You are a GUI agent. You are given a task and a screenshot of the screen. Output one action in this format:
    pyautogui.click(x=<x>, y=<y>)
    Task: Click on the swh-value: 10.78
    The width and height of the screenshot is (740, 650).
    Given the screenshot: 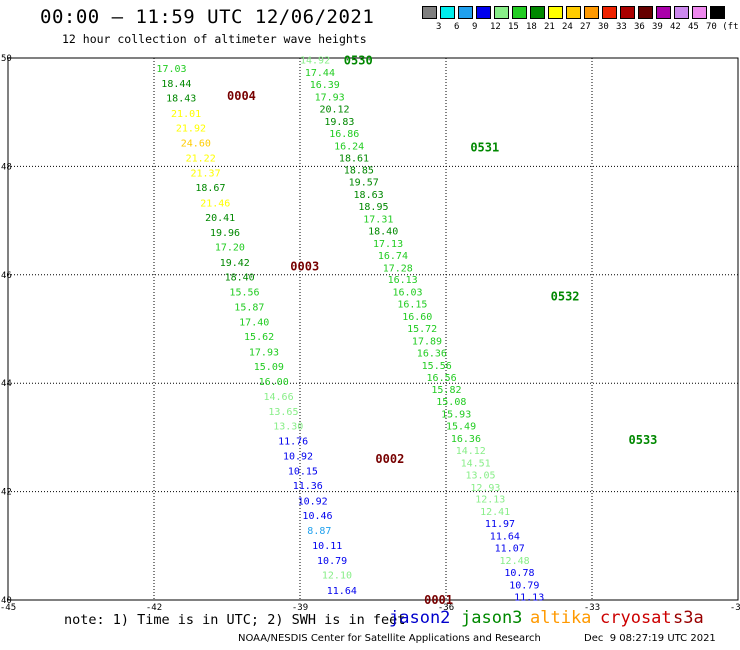 What is the action you would take?
    pyautogui.click(x=519, y=573)
    